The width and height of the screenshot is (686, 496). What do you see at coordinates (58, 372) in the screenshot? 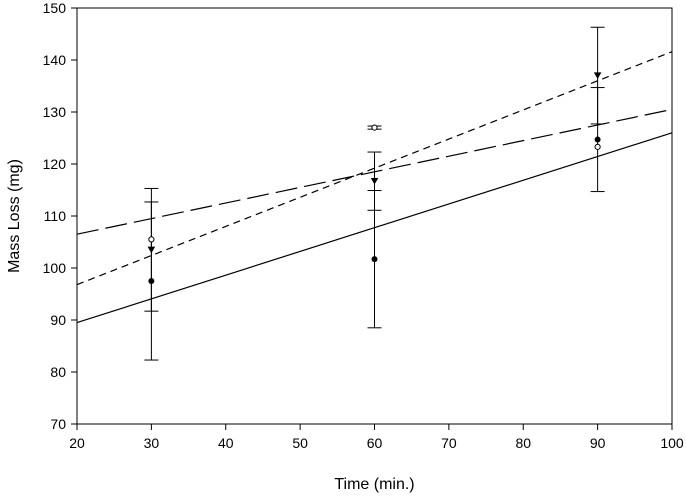
I see `y-tick-label: 80` at bounding box center [58, 372].